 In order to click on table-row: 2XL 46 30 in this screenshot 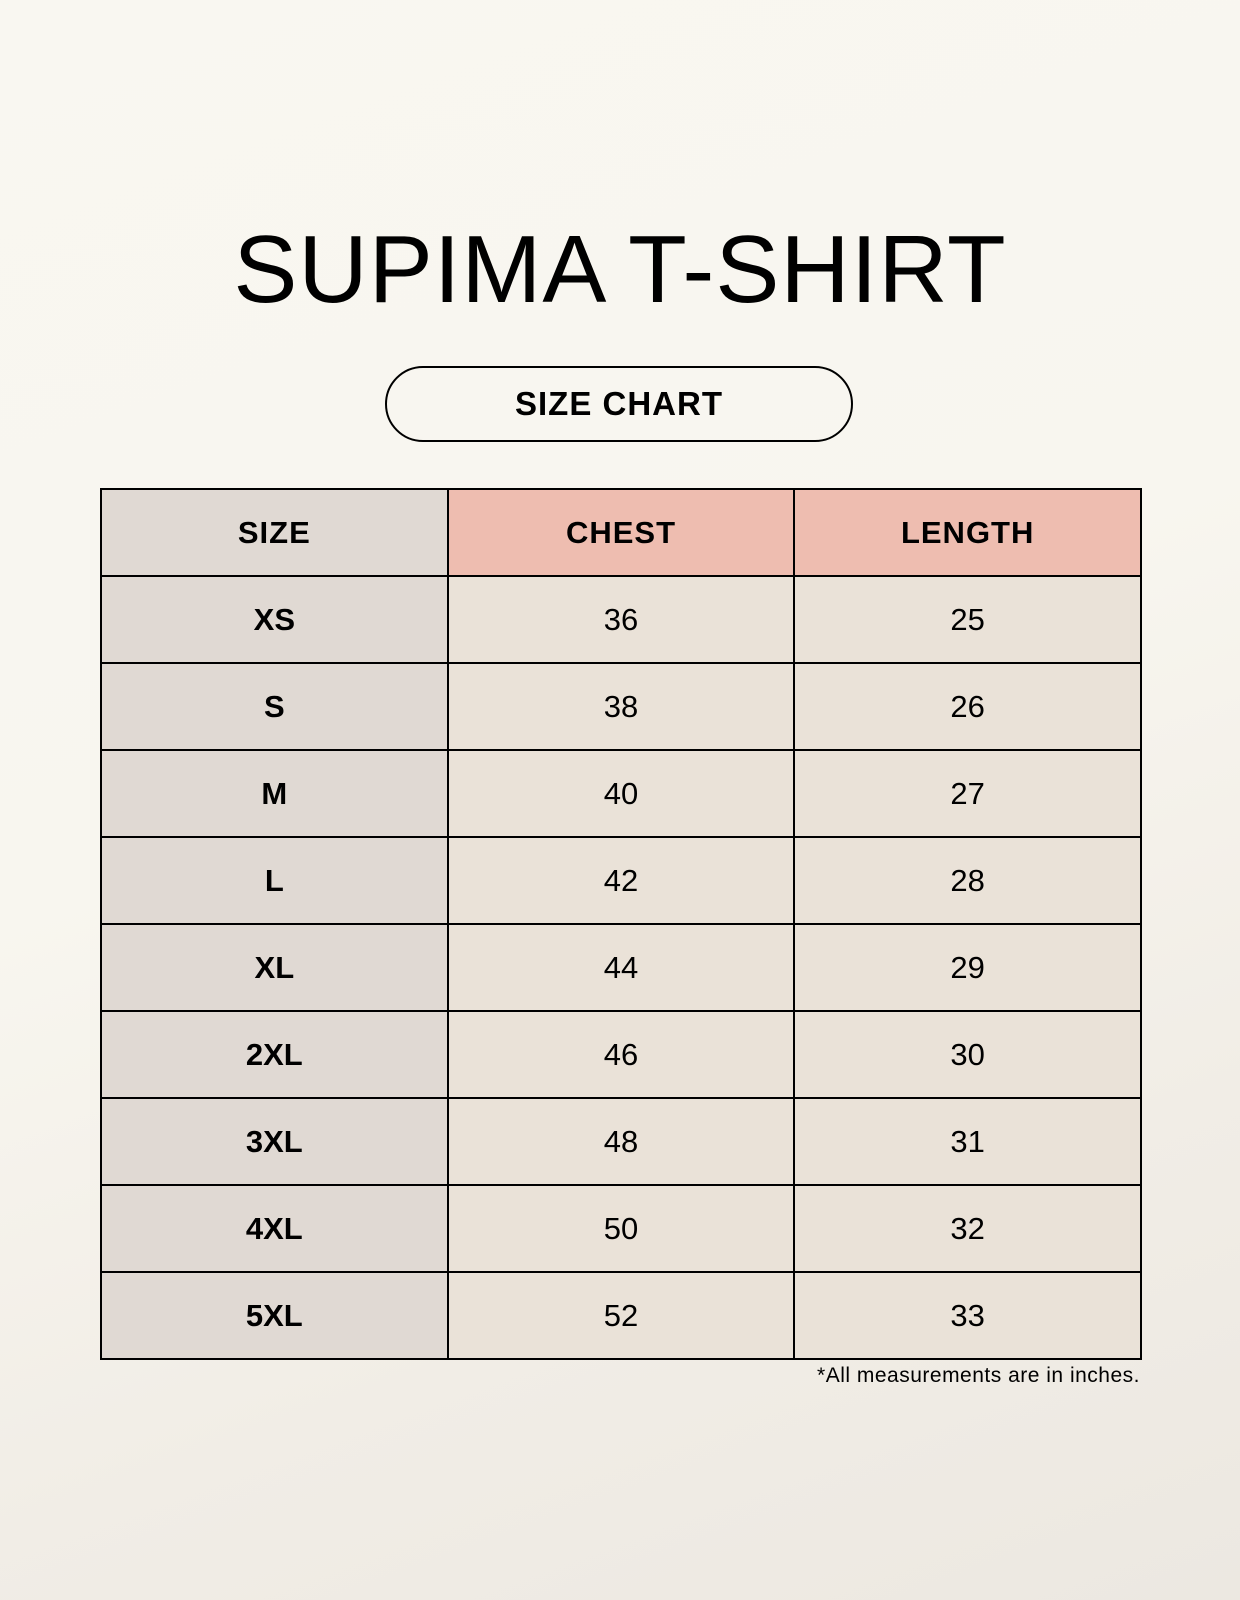, I will do `click(621, 1054)`.